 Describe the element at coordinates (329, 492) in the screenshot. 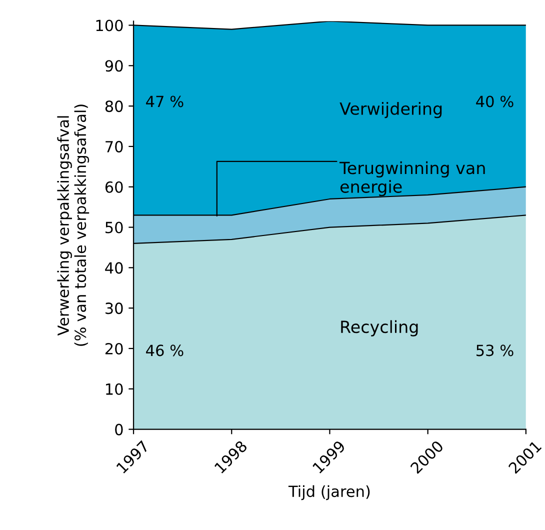

I see `x-axis-title: Tijd (jaren)` at that location.